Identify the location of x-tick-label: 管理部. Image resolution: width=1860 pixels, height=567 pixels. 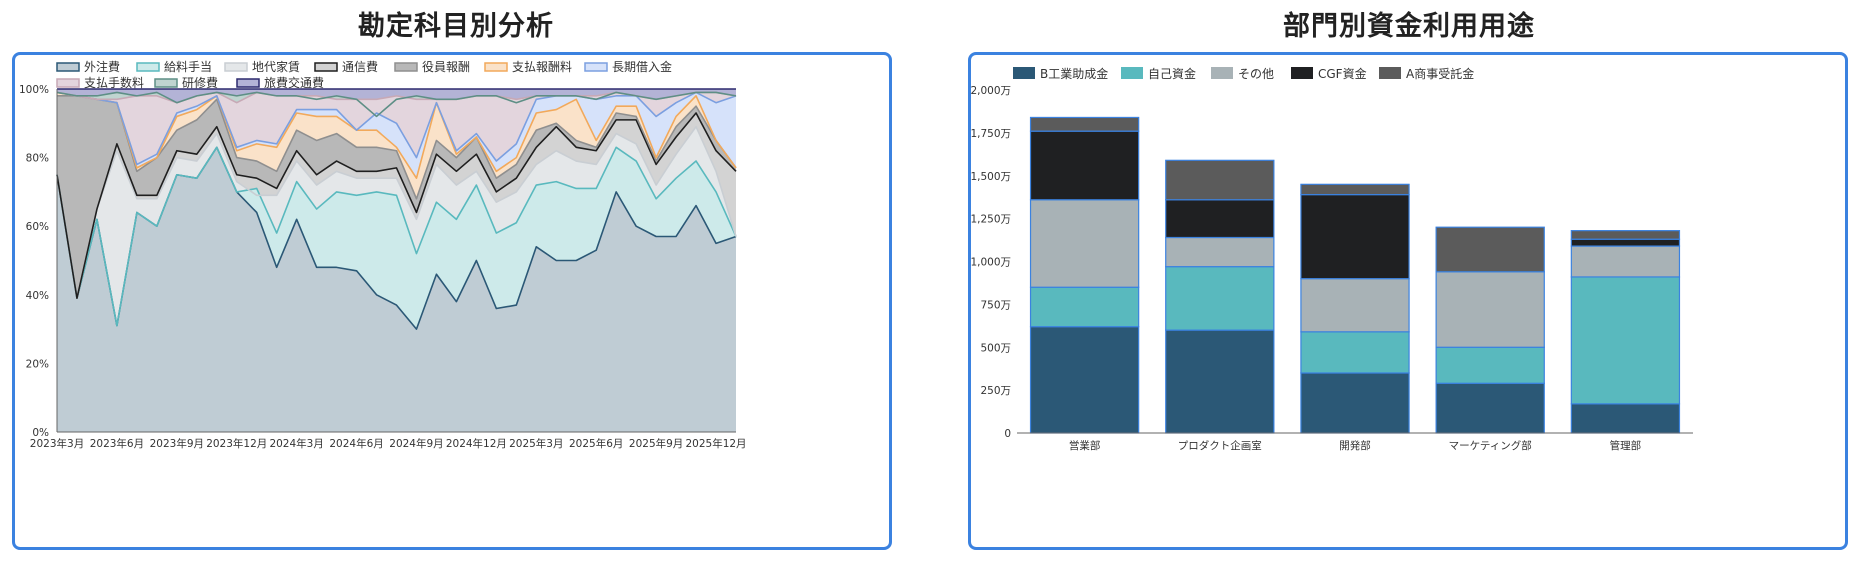
(1626, 445).